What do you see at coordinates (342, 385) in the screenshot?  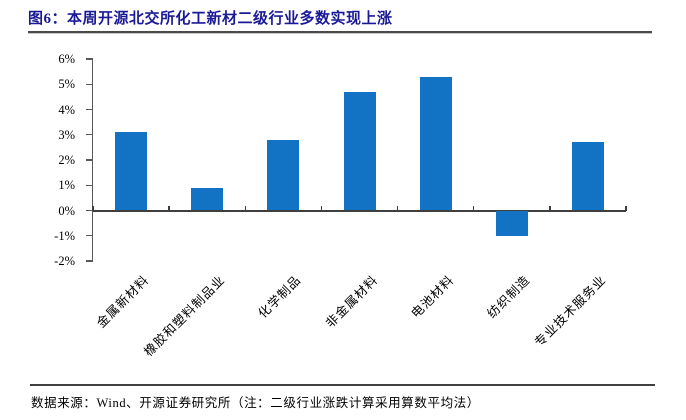 I see `footer-divider-line` at bounding box center [342, 385].